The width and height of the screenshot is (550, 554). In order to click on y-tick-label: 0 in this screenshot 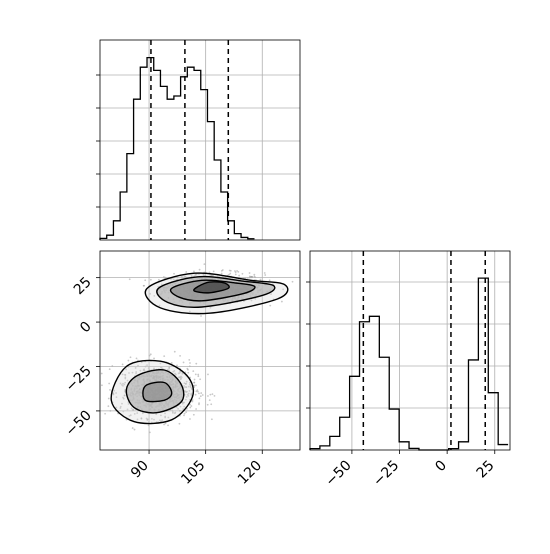, I will do `click(86, 328)`.